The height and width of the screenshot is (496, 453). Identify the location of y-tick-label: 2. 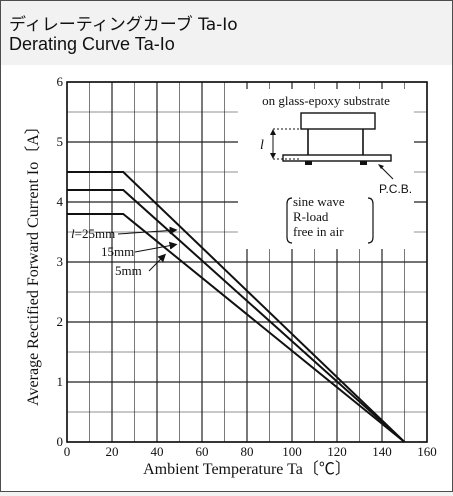
(60, 321).